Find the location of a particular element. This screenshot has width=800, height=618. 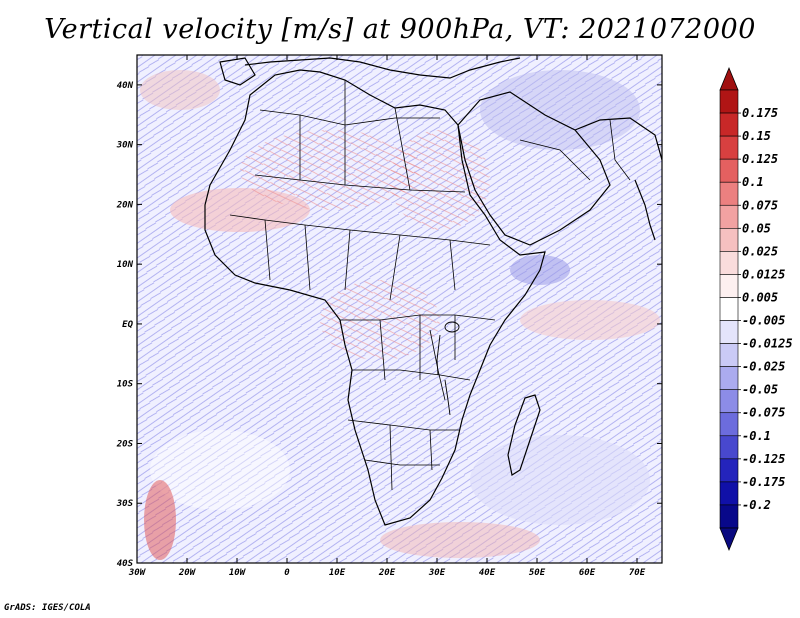

colorbar-label: -0.0125 is located at coordinates (767, 344).